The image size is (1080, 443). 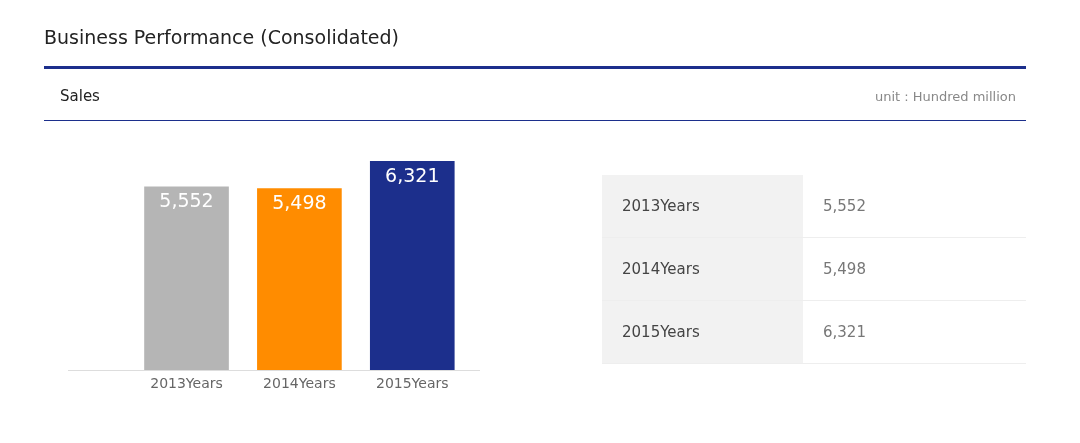 What do you see at coordinates (844, 332) in the screenshot?
I see `text: 6,321` at bounding box center [844, 332].